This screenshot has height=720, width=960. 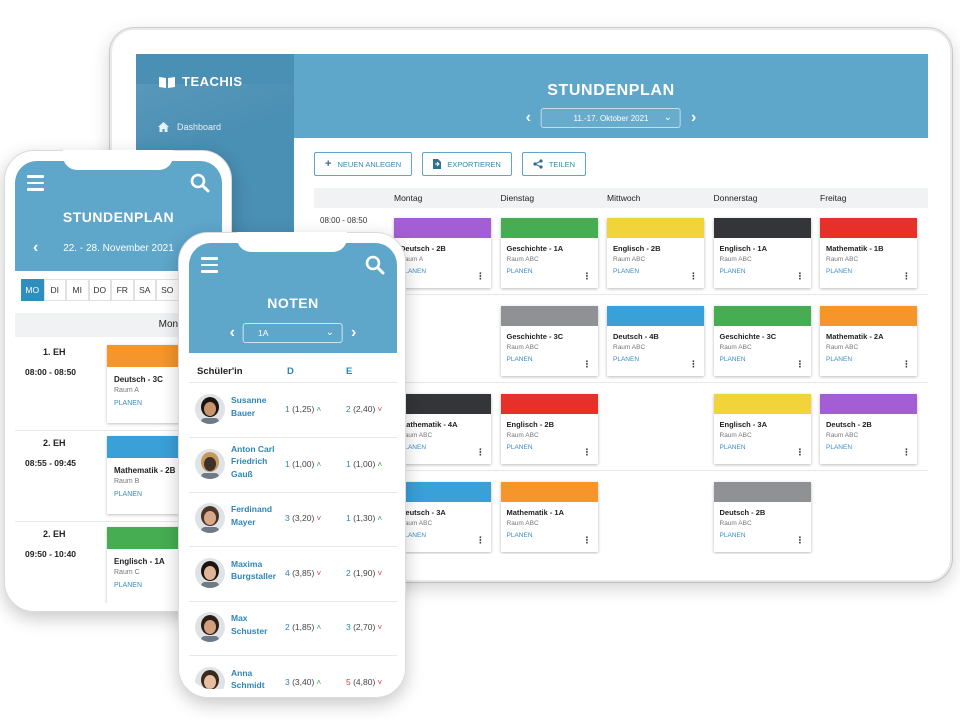 I want to click on student-row: Ferdinand Mayer 3 (3,20) ˅ 1 (1,30) ˄, so click(x=293, y=520).